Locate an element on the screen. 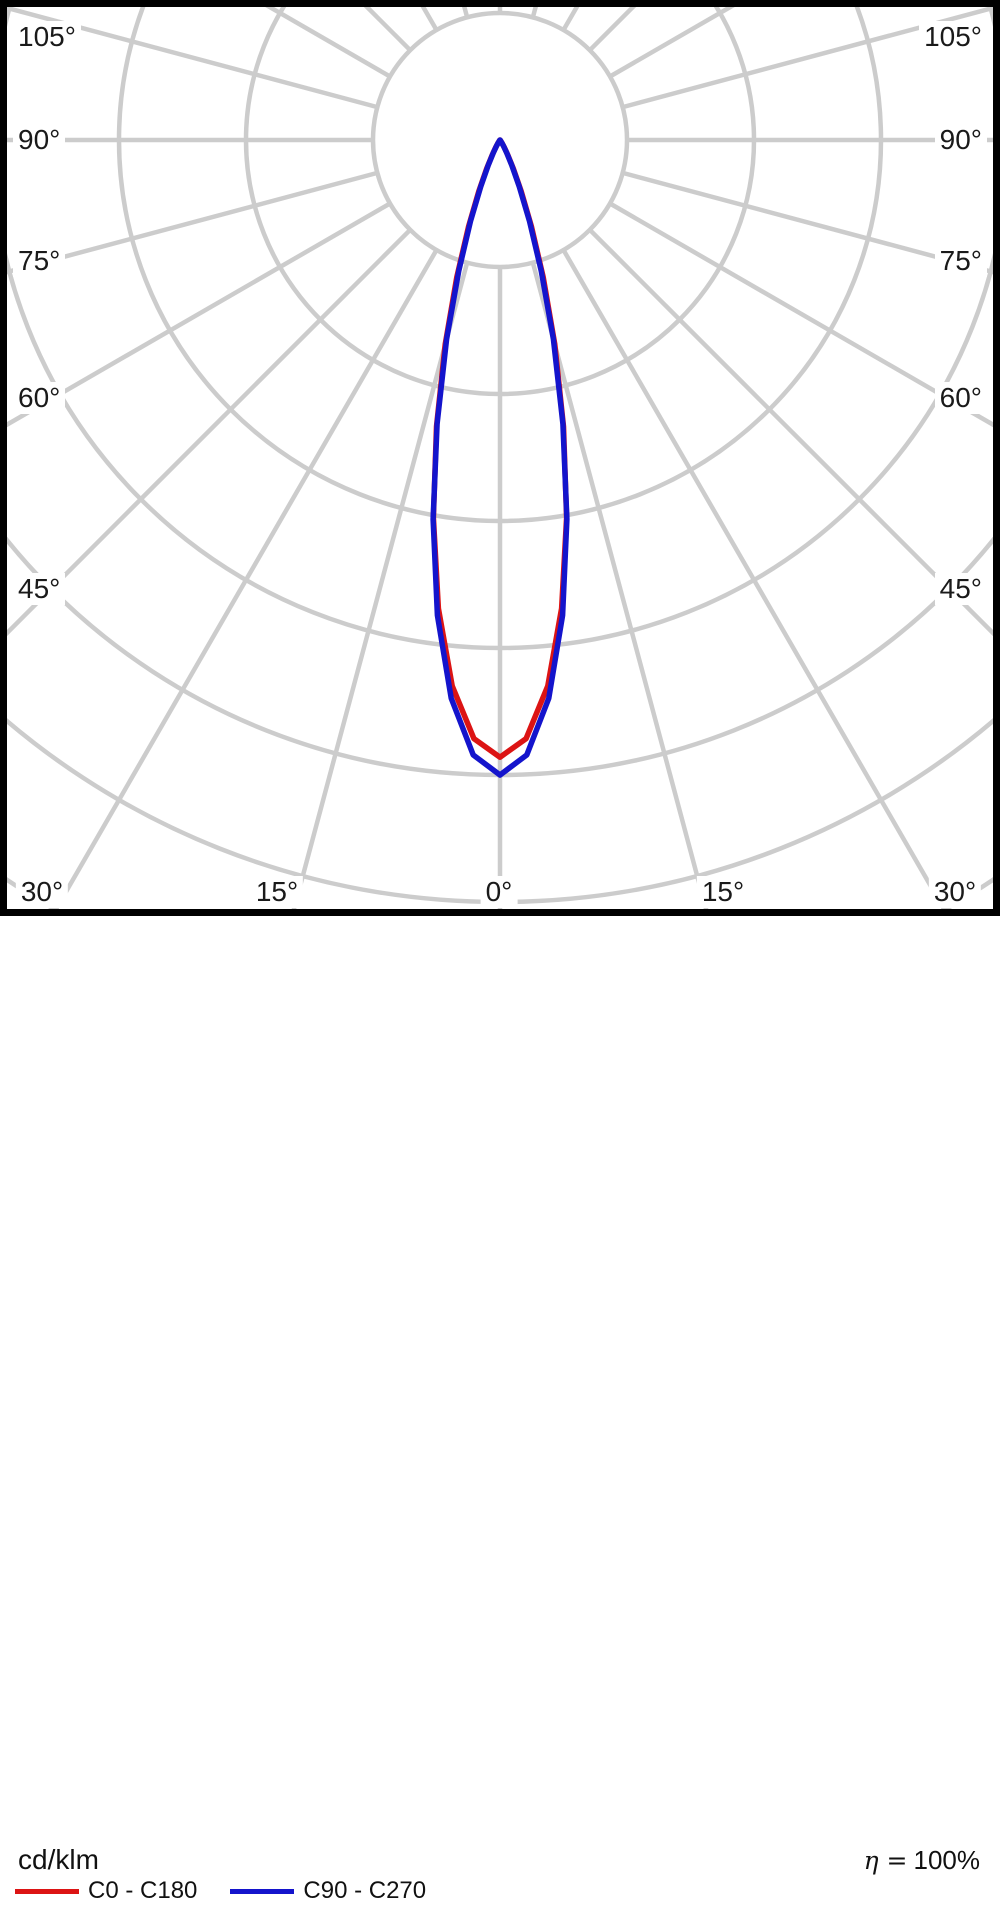  angle-label-left: 75° is located at coordinates (39, 261).